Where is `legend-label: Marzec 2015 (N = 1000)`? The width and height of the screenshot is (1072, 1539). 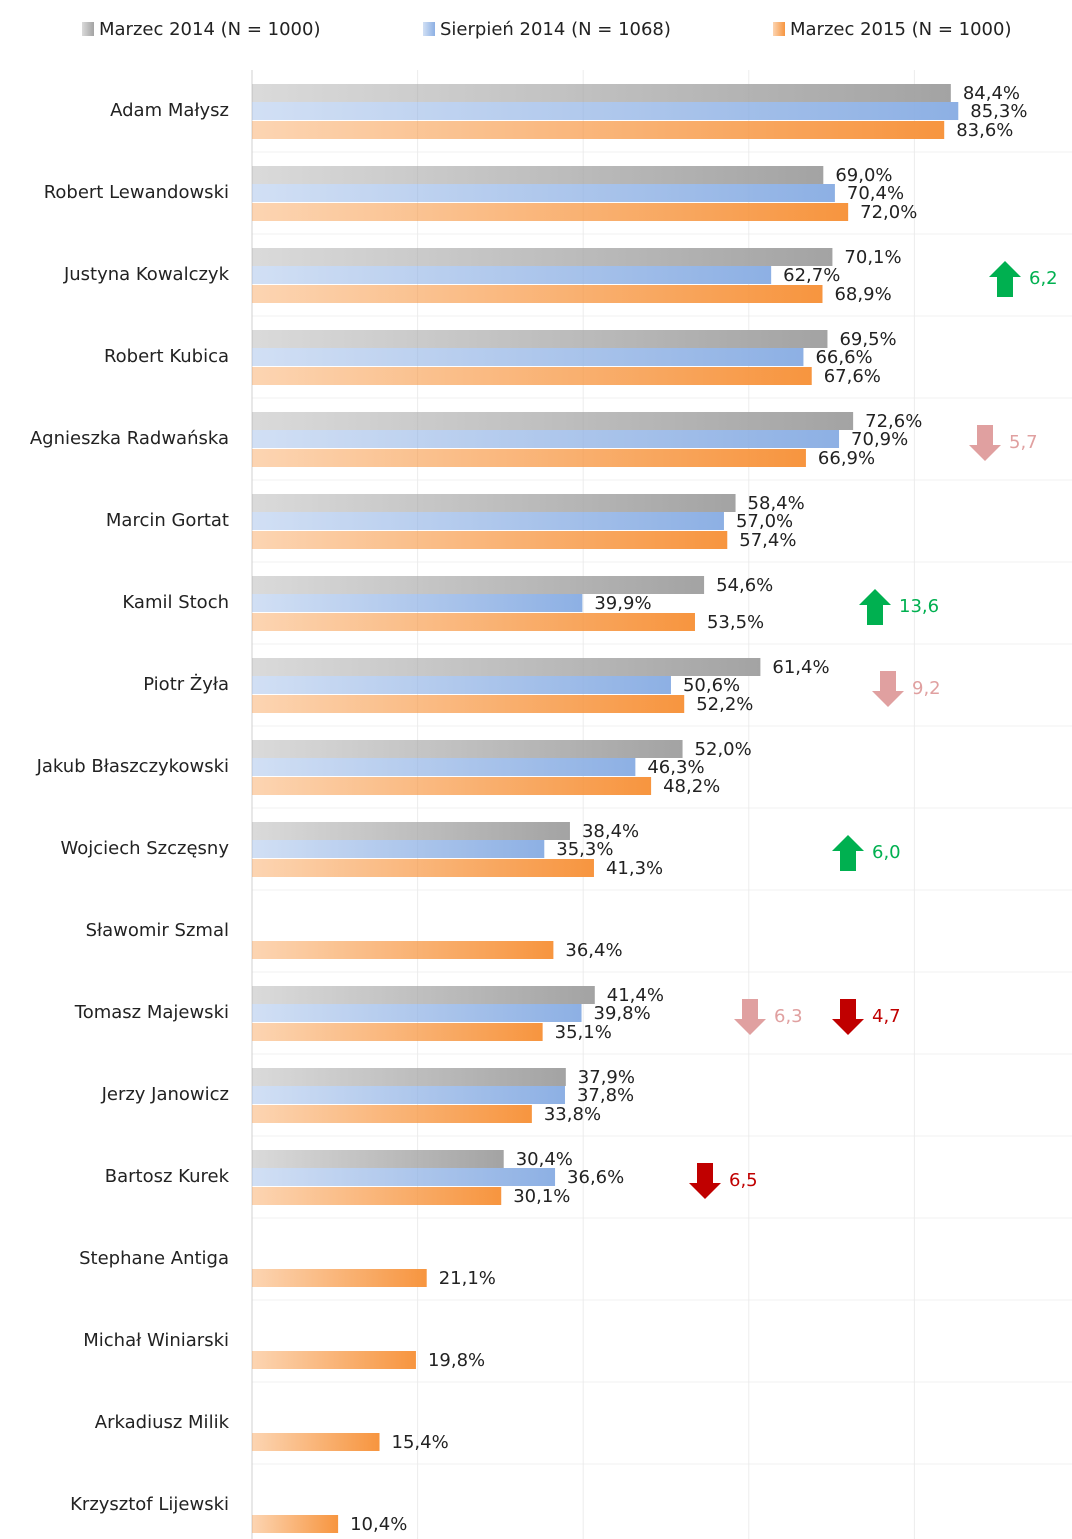 legend-label: Marzec 2015 (N = 1000) is located at coordinates (900, 29).